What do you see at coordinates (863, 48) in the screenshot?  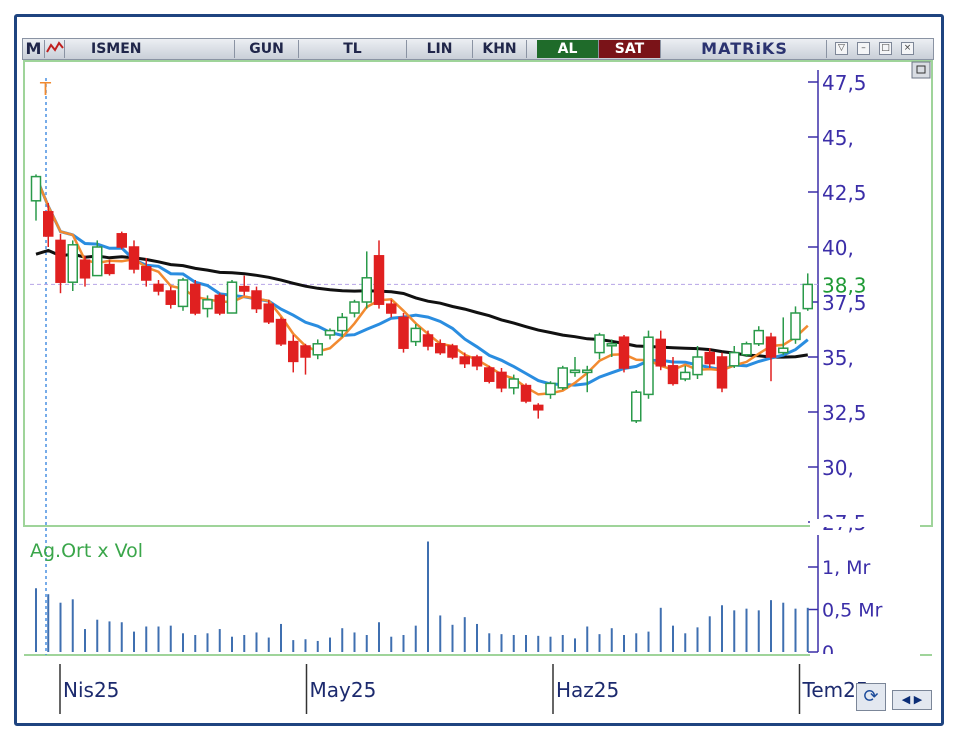 I see `minimize-icon: –` at bounding box center [863, 48].